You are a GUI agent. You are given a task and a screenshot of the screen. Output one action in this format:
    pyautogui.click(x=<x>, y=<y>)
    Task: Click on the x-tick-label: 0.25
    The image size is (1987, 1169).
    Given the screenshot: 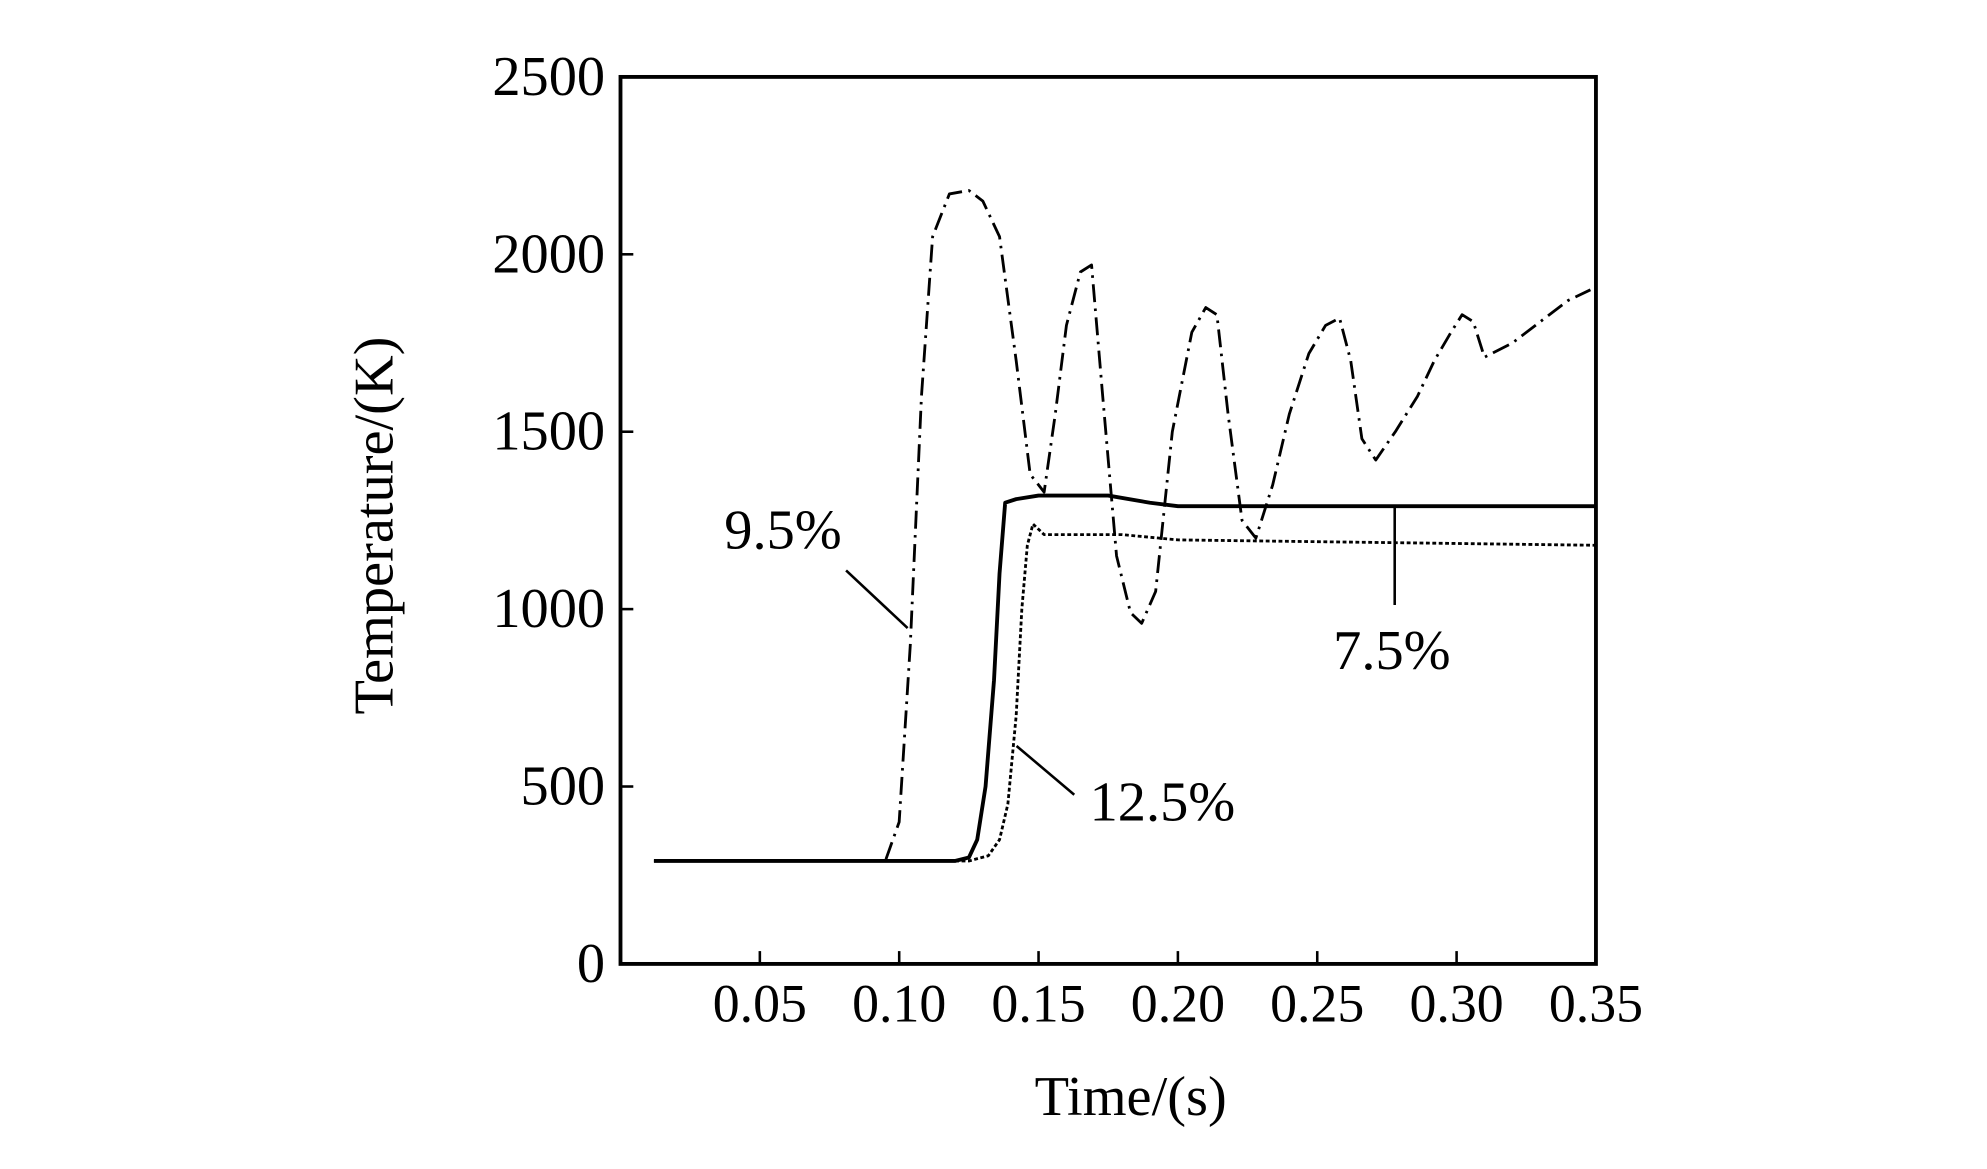 What is the action you would take?
    pyautogui.click(x=1317, y=1004)
    